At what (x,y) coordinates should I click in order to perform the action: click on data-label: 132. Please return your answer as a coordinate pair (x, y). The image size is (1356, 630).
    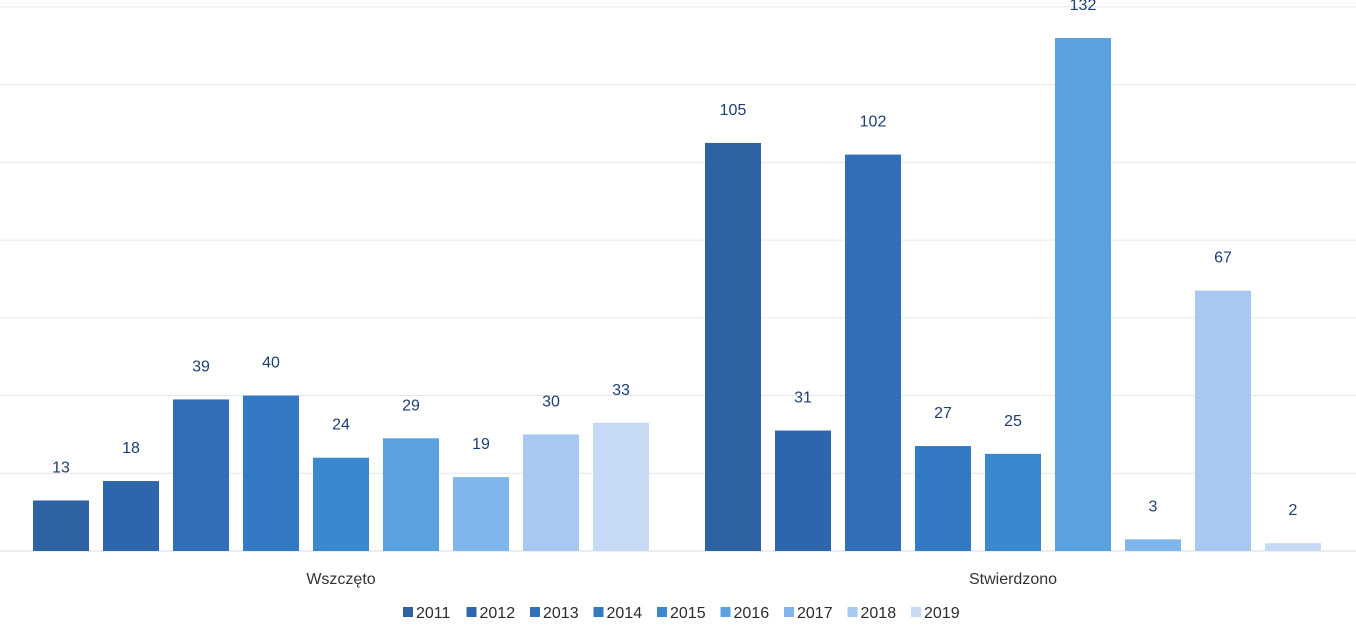
    Looking at the image, I should click on (1083, 7).